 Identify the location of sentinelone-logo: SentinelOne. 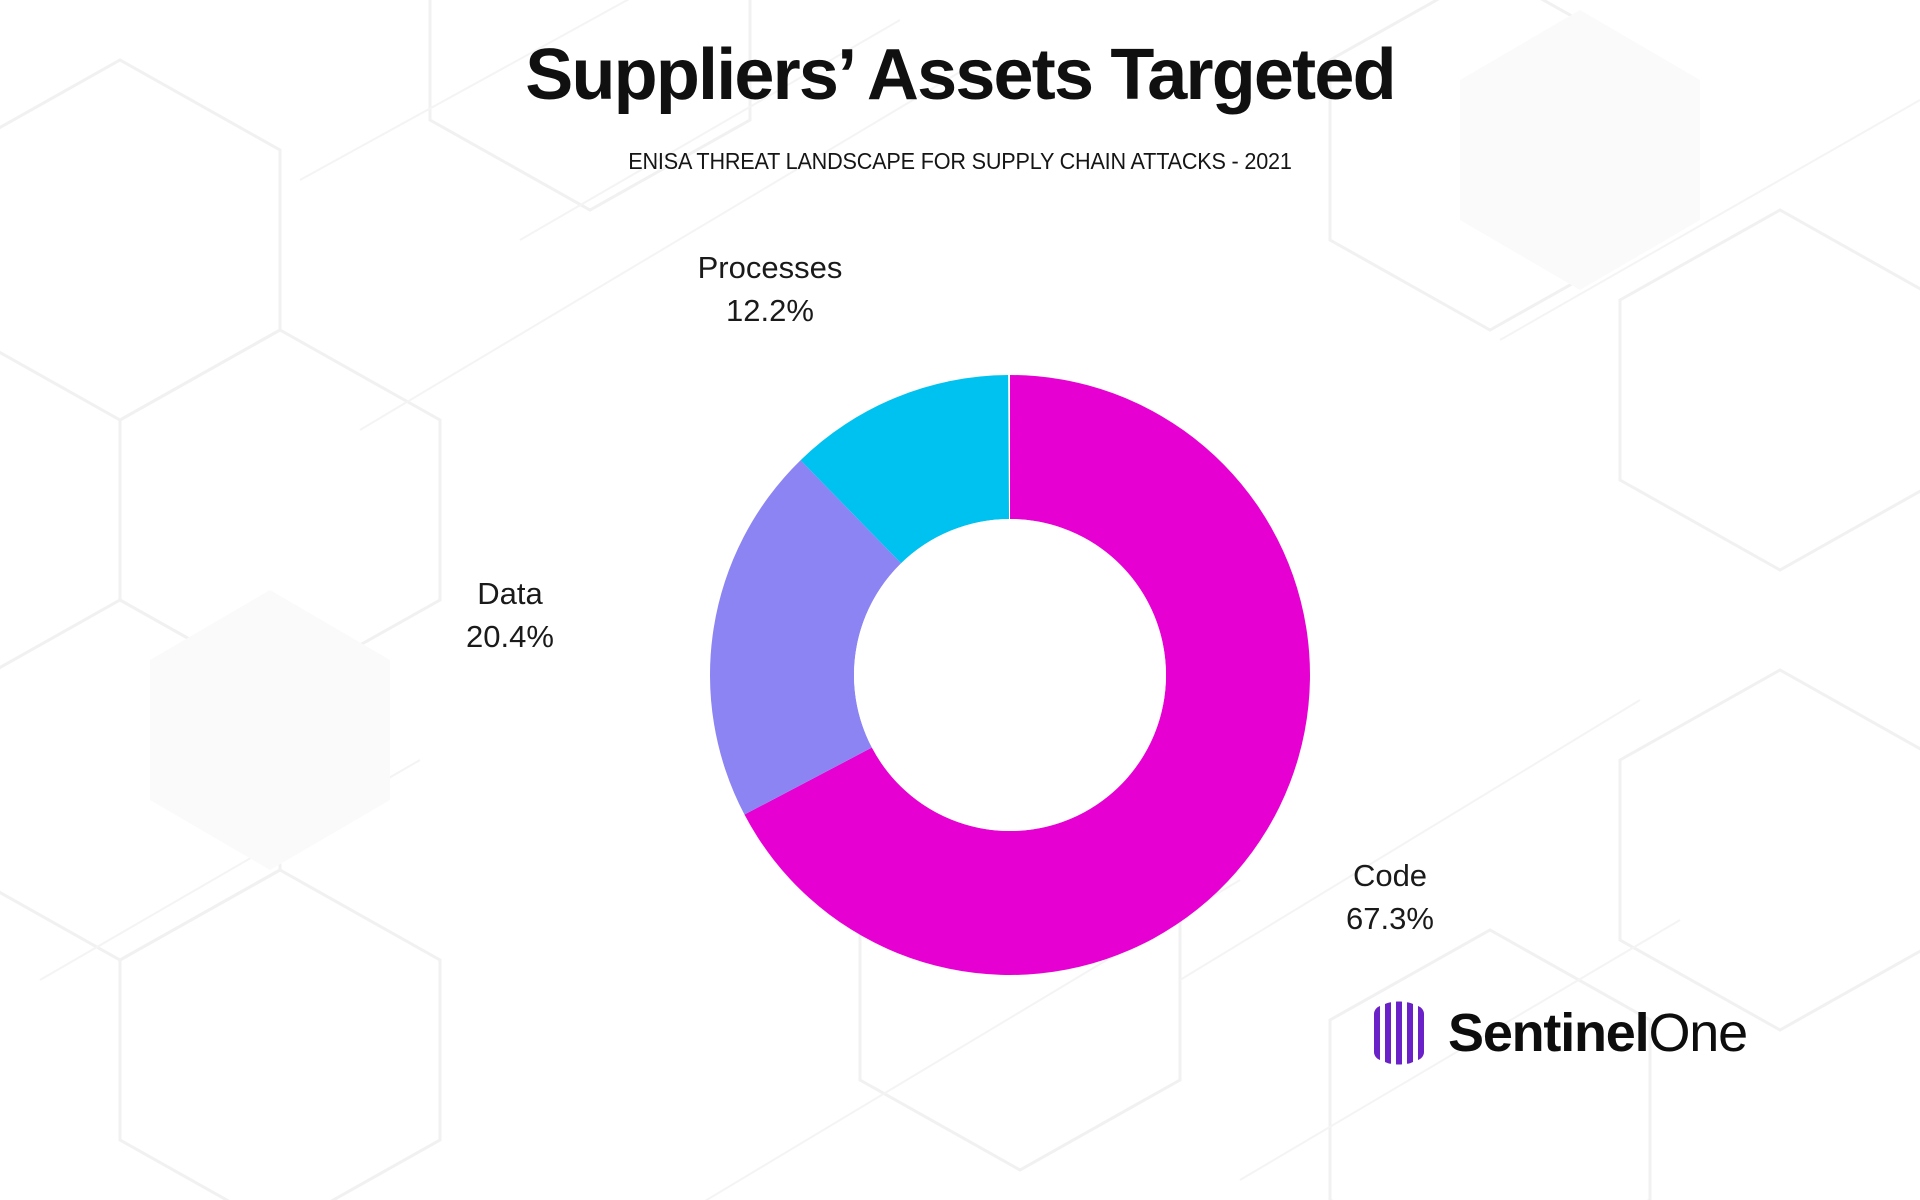
(1559, 1033).